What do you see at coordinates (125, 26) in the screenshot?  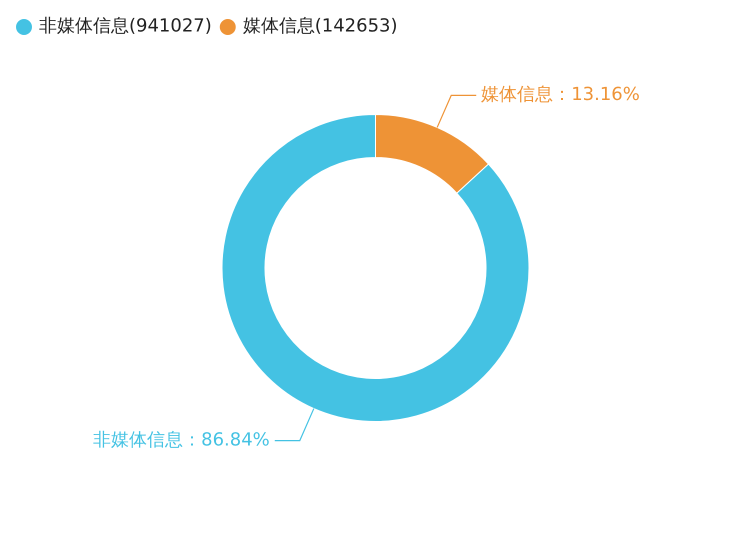 I see `legend-label: 非媒体信息(941027)` at bounding box center [125, 26].